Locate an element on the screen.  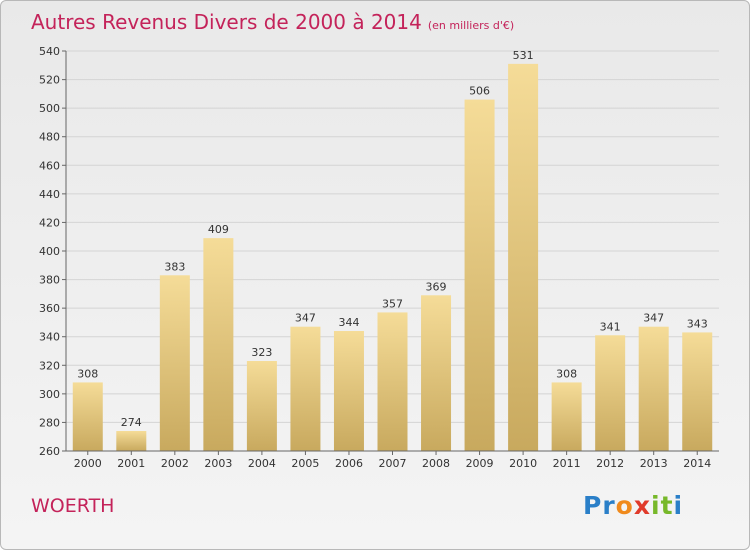
logo-letter: r is located at coordinates (609, 505).